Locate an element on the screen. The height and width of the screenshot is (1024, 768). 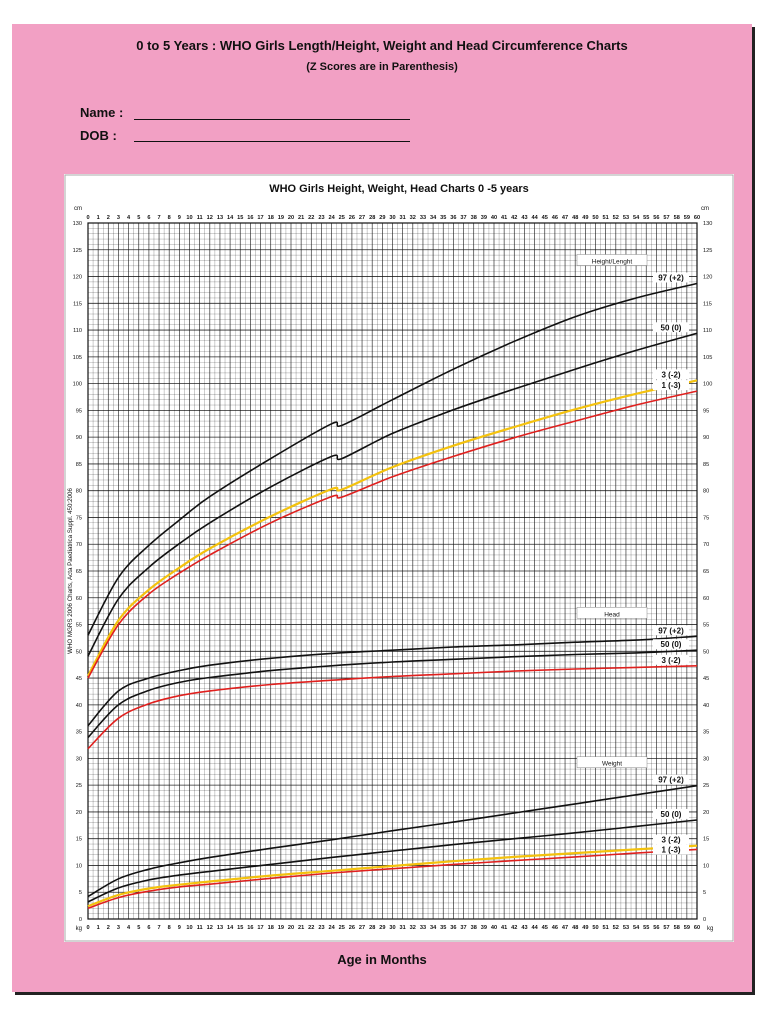
x-tick-label-top: 30 is located at coordinates (392, 218).